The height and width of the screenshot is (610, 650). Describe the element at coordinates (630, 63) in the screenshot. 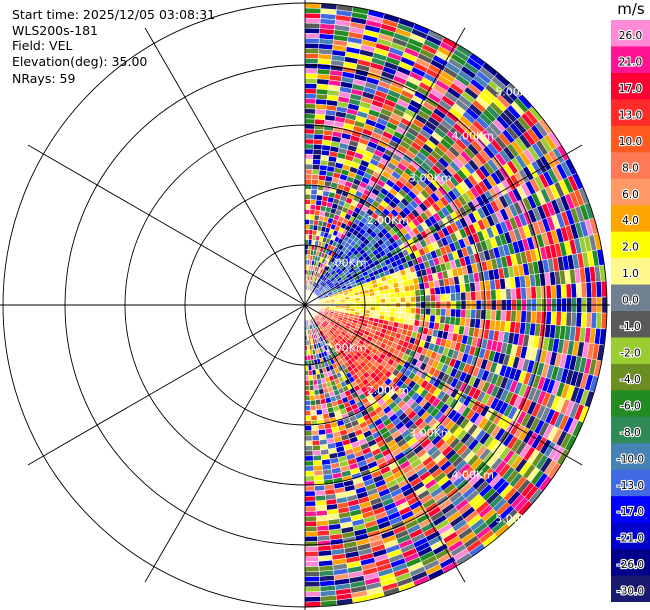

I see `colorbar-tick-label: 21.0` at that location.